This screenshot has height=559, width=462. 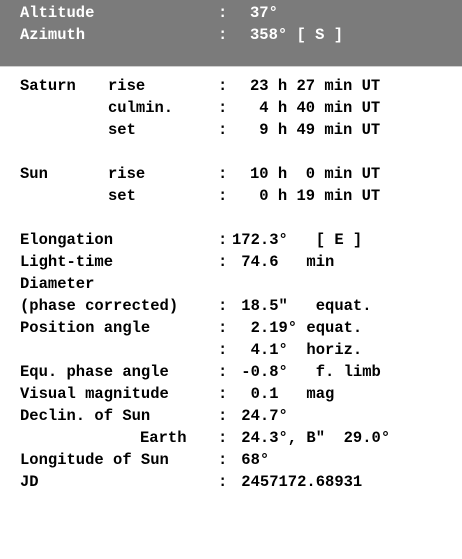 What do you see at coordinates (264, 13) in the screenshot?
I see `altitude-value: 37°` at bounding box center [264, 13].